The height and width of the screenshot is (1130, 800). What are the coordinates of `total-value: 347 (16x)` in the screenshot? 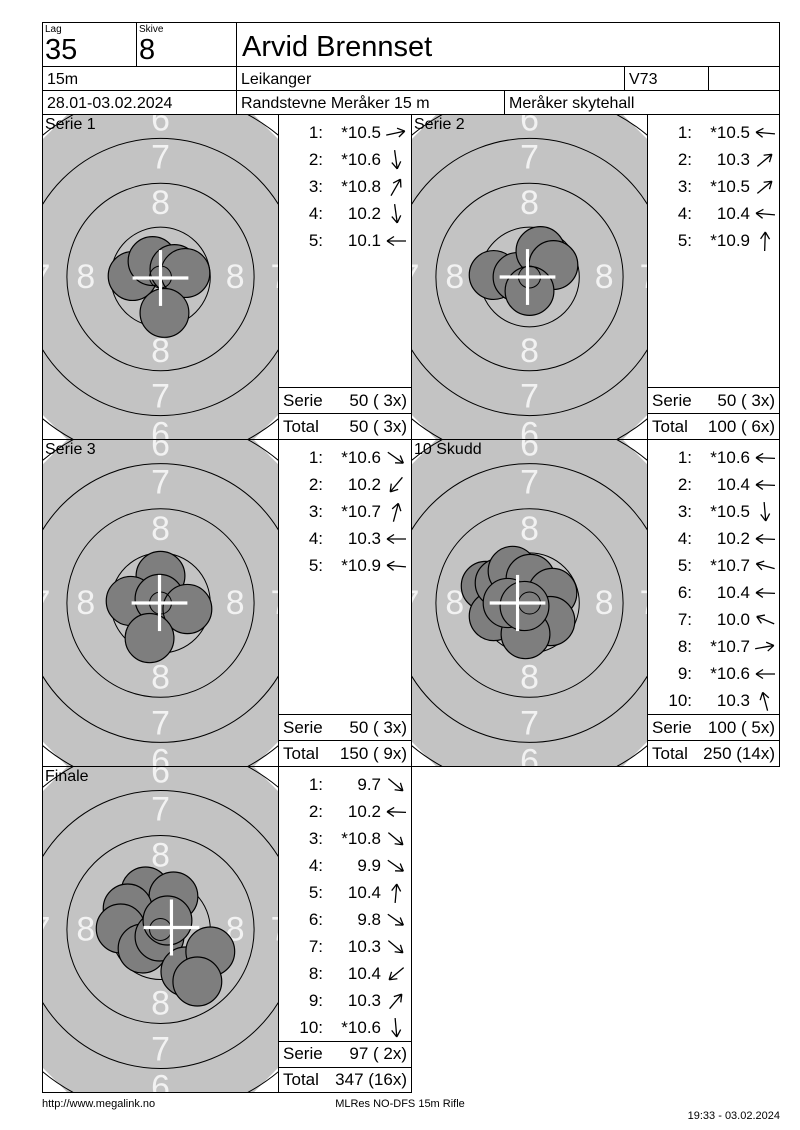 It's located at (371, 1079).